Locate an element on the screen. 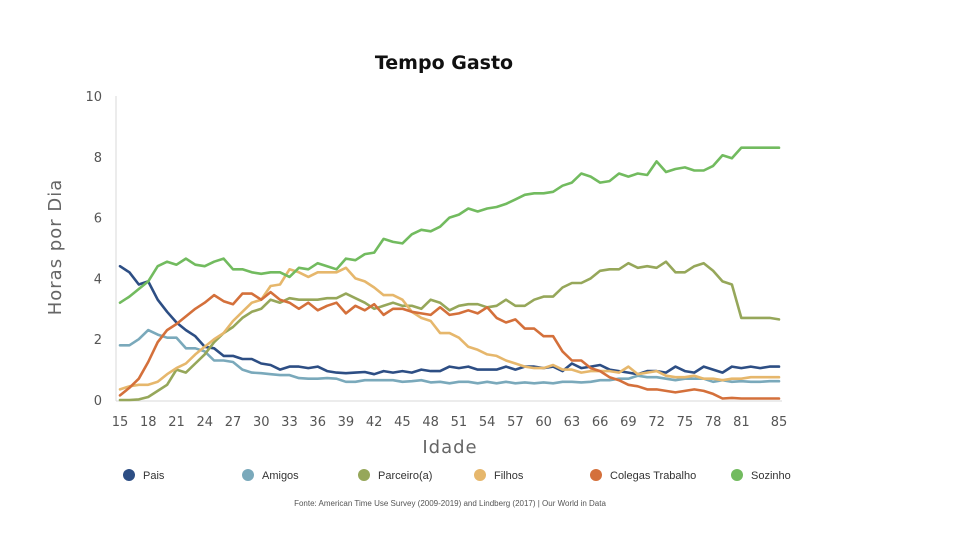 The image size is (960, 540). legend-label: Sozinho is located at coordinates (771, 476).